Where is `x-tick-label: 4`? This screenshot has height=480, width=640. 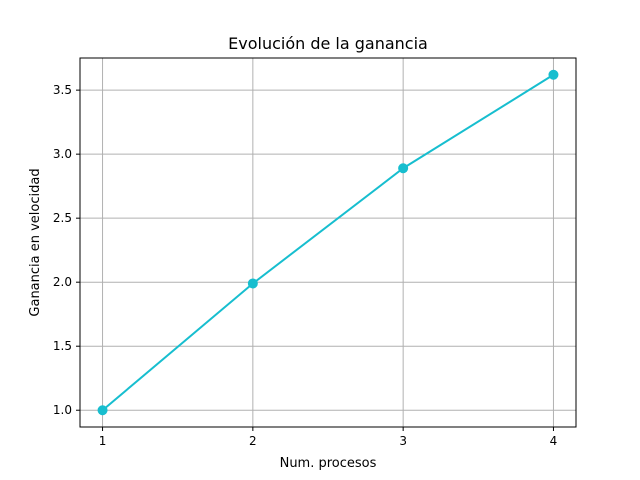
x-tick-label: 4 is located at coordinates (554, 441).